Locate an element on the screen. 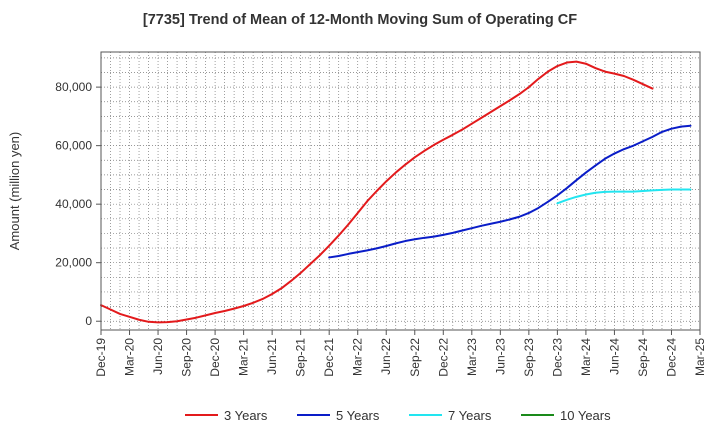  x-tick-label: Mar-24 is located at coordinates (586, 357).